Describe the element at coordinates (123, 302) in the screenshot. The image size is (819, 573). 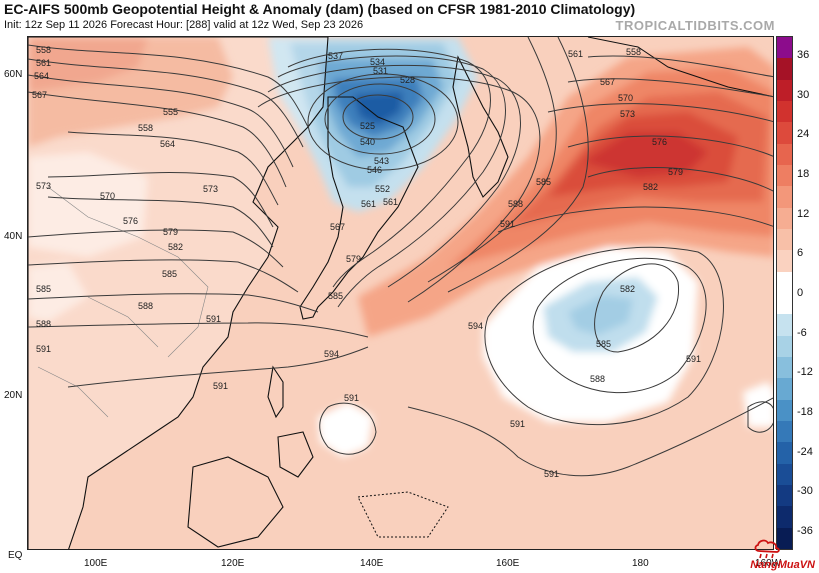
I see `borders` at that location.